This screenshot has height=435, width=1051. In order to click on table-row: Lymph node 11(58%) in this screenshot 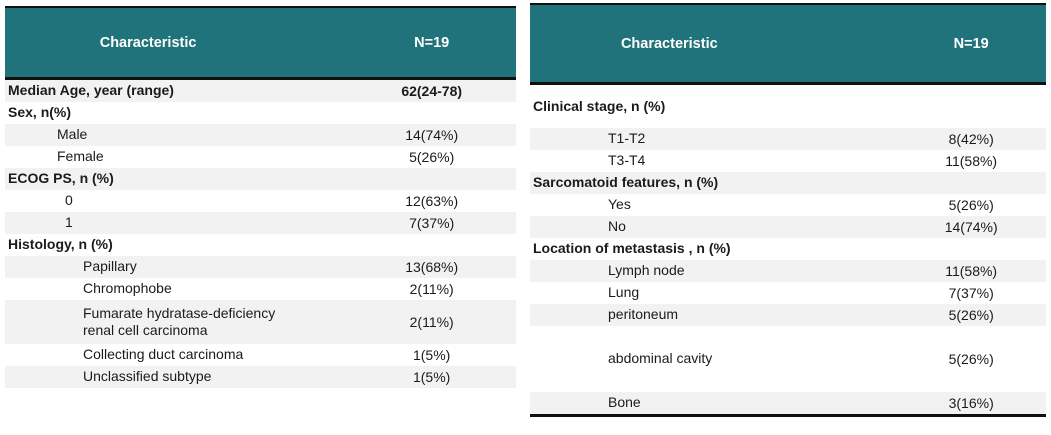, I will do `click(788, 271)`.